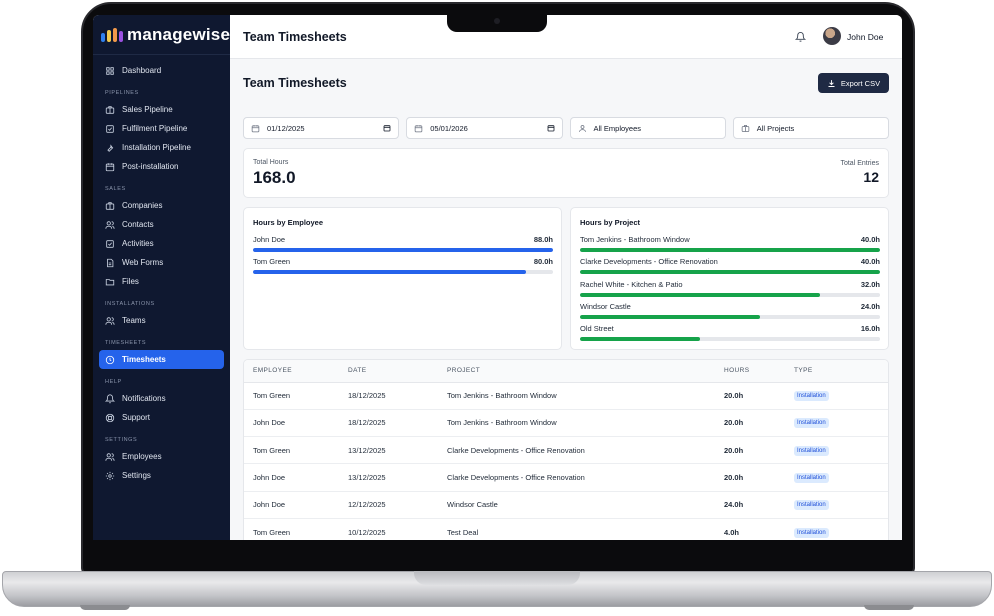 The image size is (994, 616). I want to click on employee-select: All Employees, so click(647, 128).